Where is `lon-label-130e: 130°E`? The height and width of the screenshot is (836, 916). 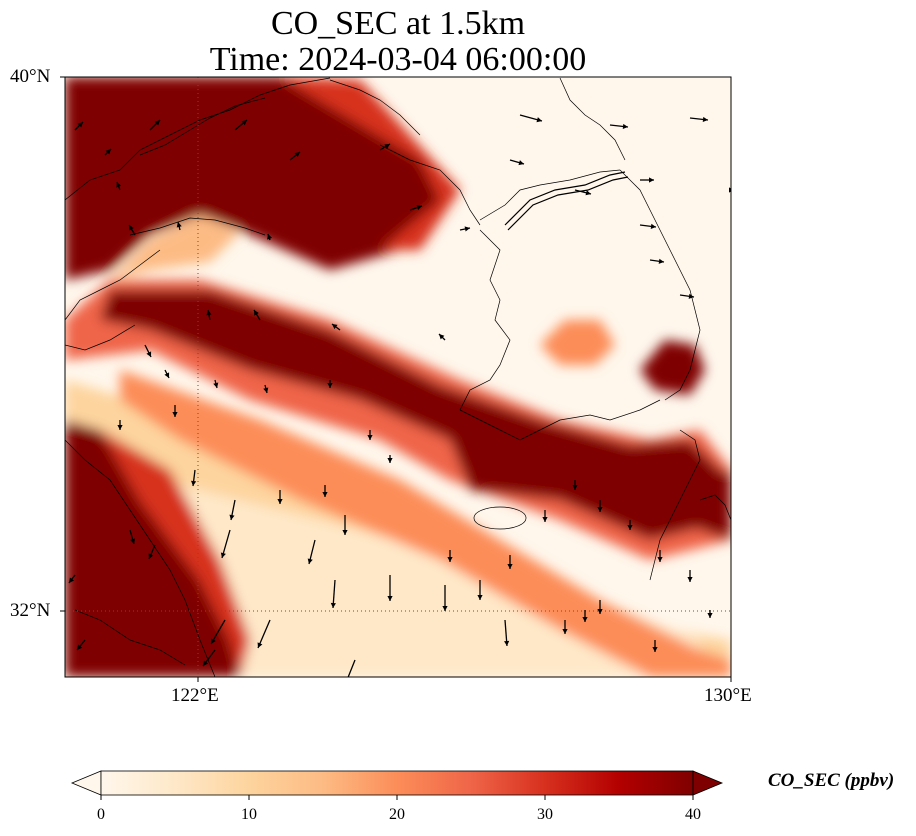 lon-label-130e: 130°E is located at coordinates (728, 695).